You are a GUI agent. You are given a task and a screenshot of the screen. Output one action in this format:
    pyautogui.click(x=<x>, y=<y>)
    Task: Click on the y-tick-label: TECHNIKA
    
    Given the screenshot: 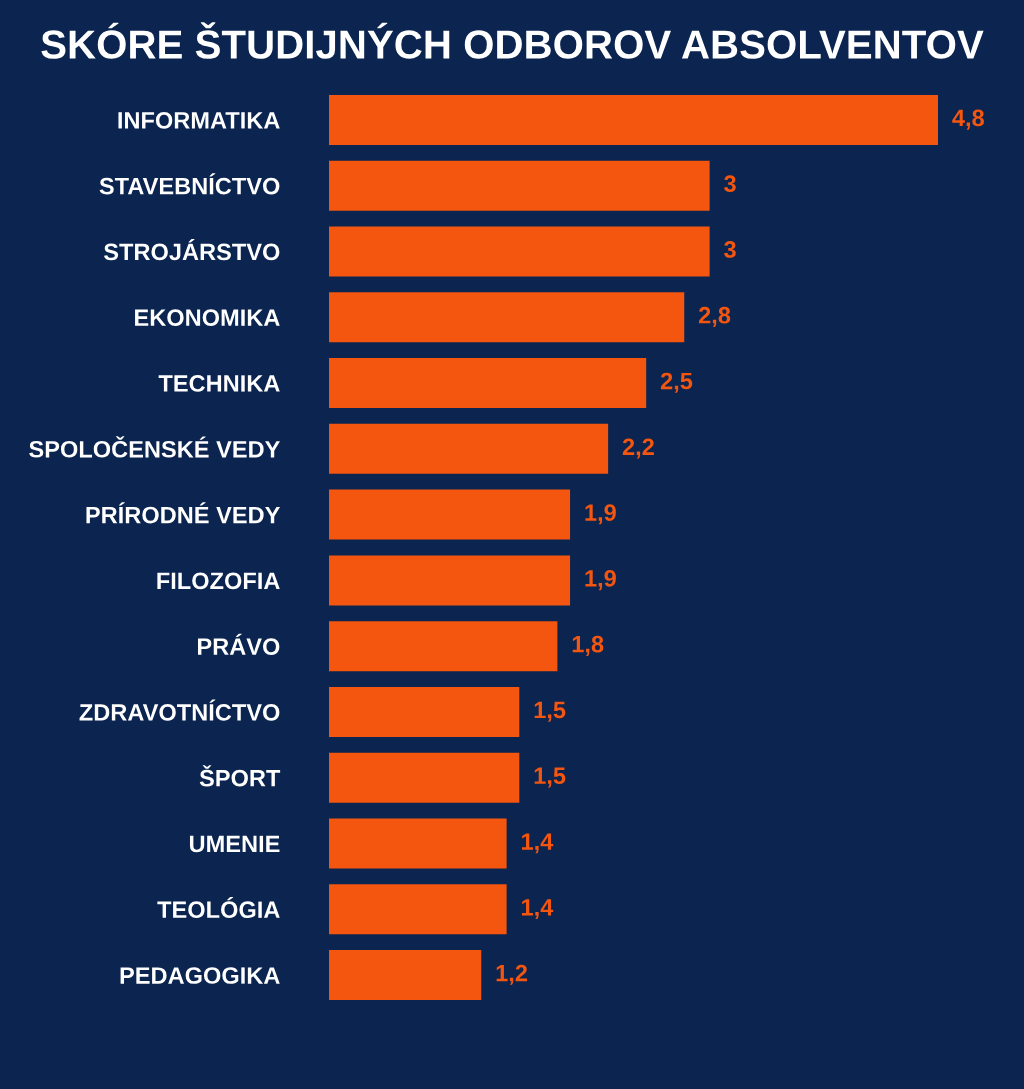 What is the action you would take?
    pyautogui.click(x=219, y=383)
    